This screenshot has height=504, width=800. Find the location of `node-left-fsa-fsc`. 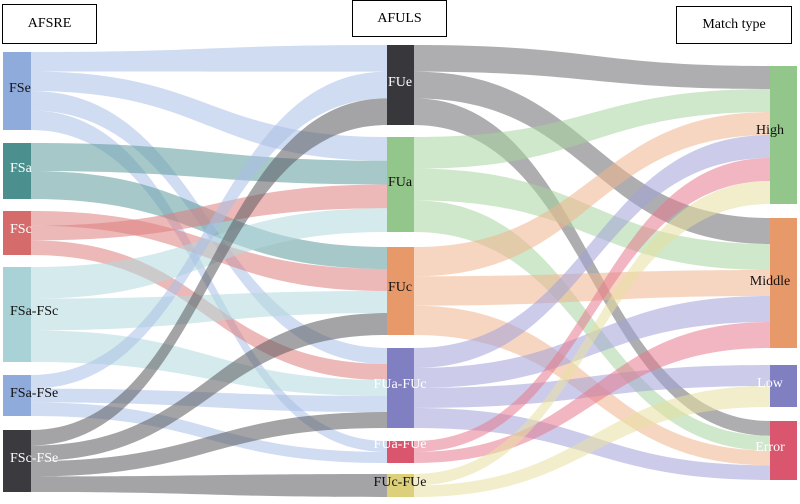

node-left-fsa-fsc is located at coordinates (17, 314).